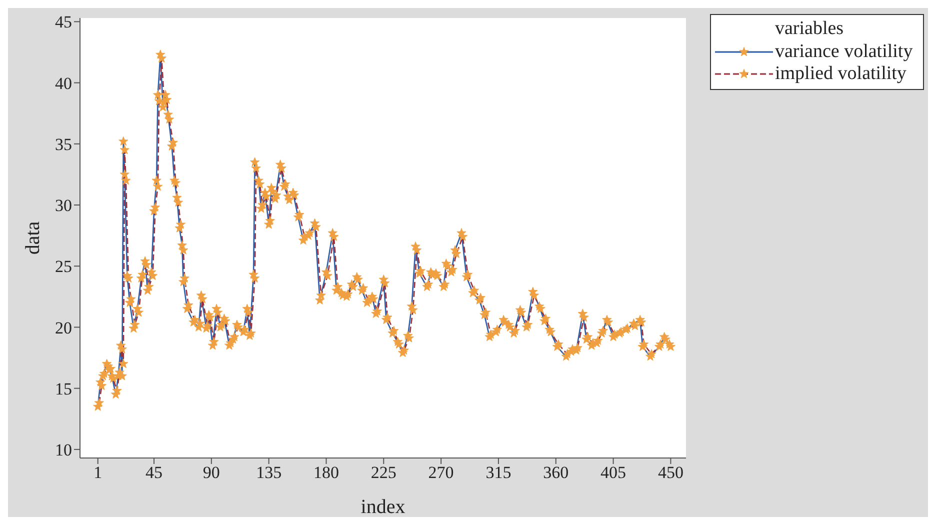 The width and height of the screenshot is (936, 525). What do you see at coordinates (671, 472) in the screenshot?
I see `x-tick-label: 450` at bounding box center [671, 472].